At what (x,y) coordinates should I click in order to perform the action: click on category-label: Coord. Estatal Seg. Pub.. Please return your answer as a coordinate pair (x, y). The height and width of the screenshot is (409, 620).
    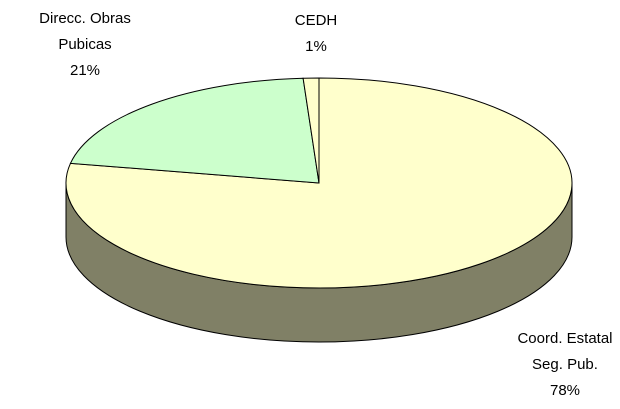
    Looking at the image, I should click on (565, 351).